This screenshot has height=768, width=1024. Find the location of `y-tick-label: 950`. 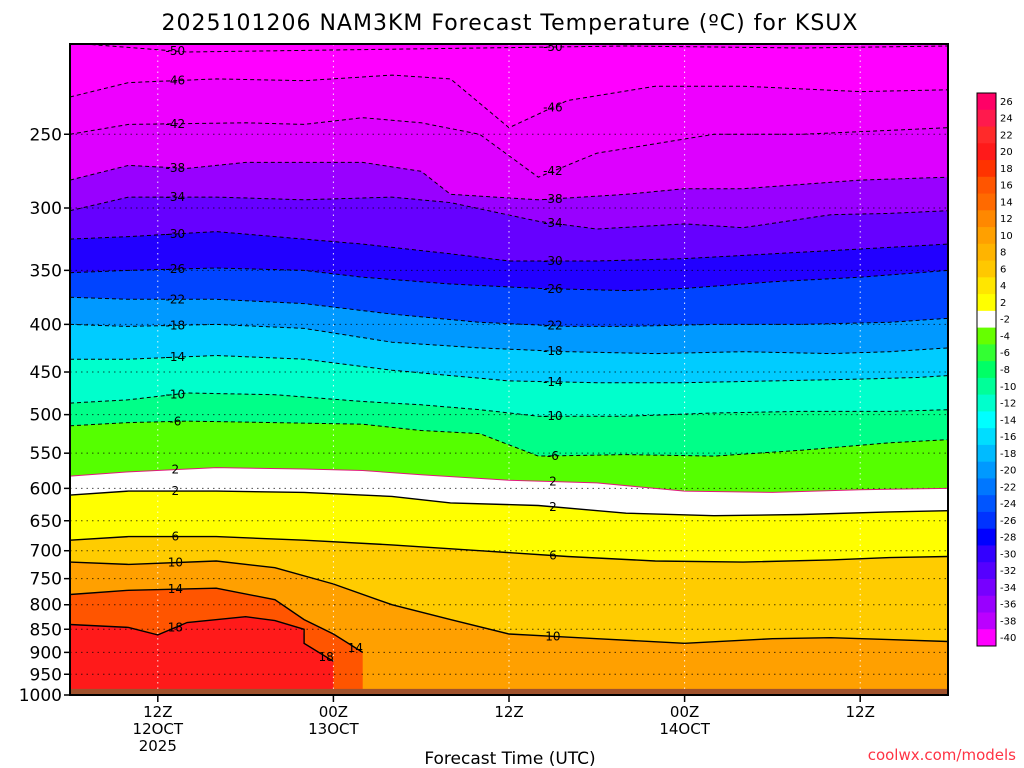

y-tick-label: 950 is located at coordinates (46, 675).